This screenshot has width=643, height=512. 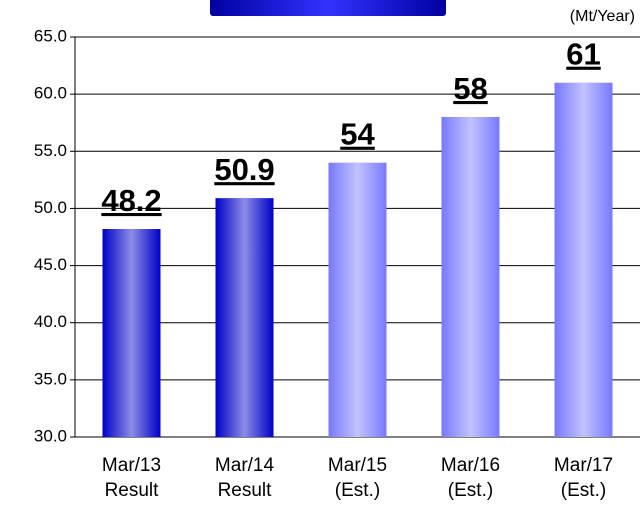 What do you see at coordinates (328, 8) in the screenshot?
I see `title-banner` at bounding box center [328, 8].